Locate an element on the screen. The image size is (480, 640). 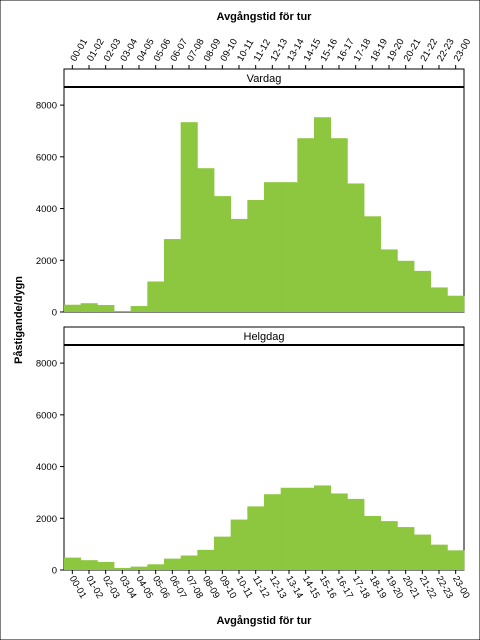
x-axis-title-bottom: Avgångstid för tur is located at coordinates (265, 621).